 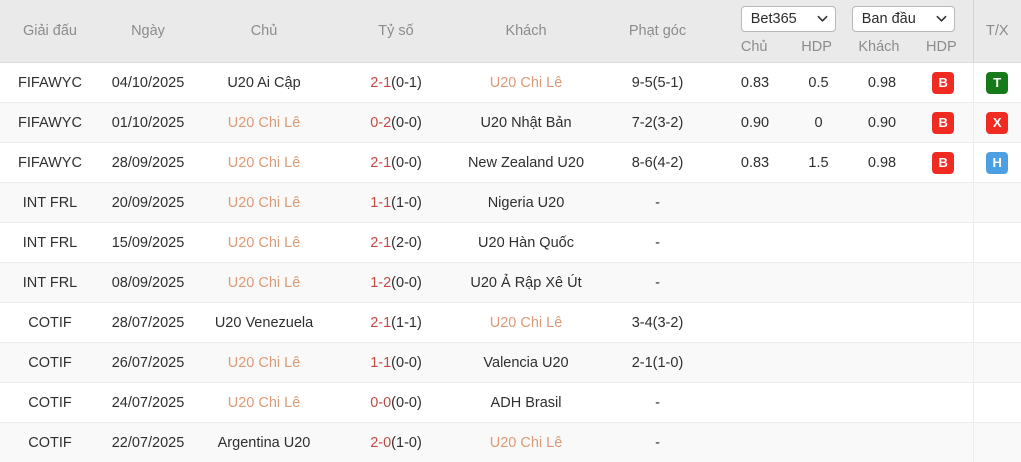 I want to click on cell-score: 1-2(0-0), so click(x=396, y=282).